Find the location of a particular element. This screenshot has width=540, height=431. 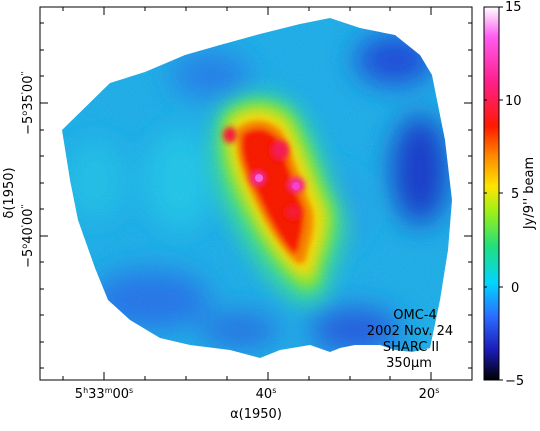

y-tick-label-1: −5o40'00'' is located at coordinates (28, 236).